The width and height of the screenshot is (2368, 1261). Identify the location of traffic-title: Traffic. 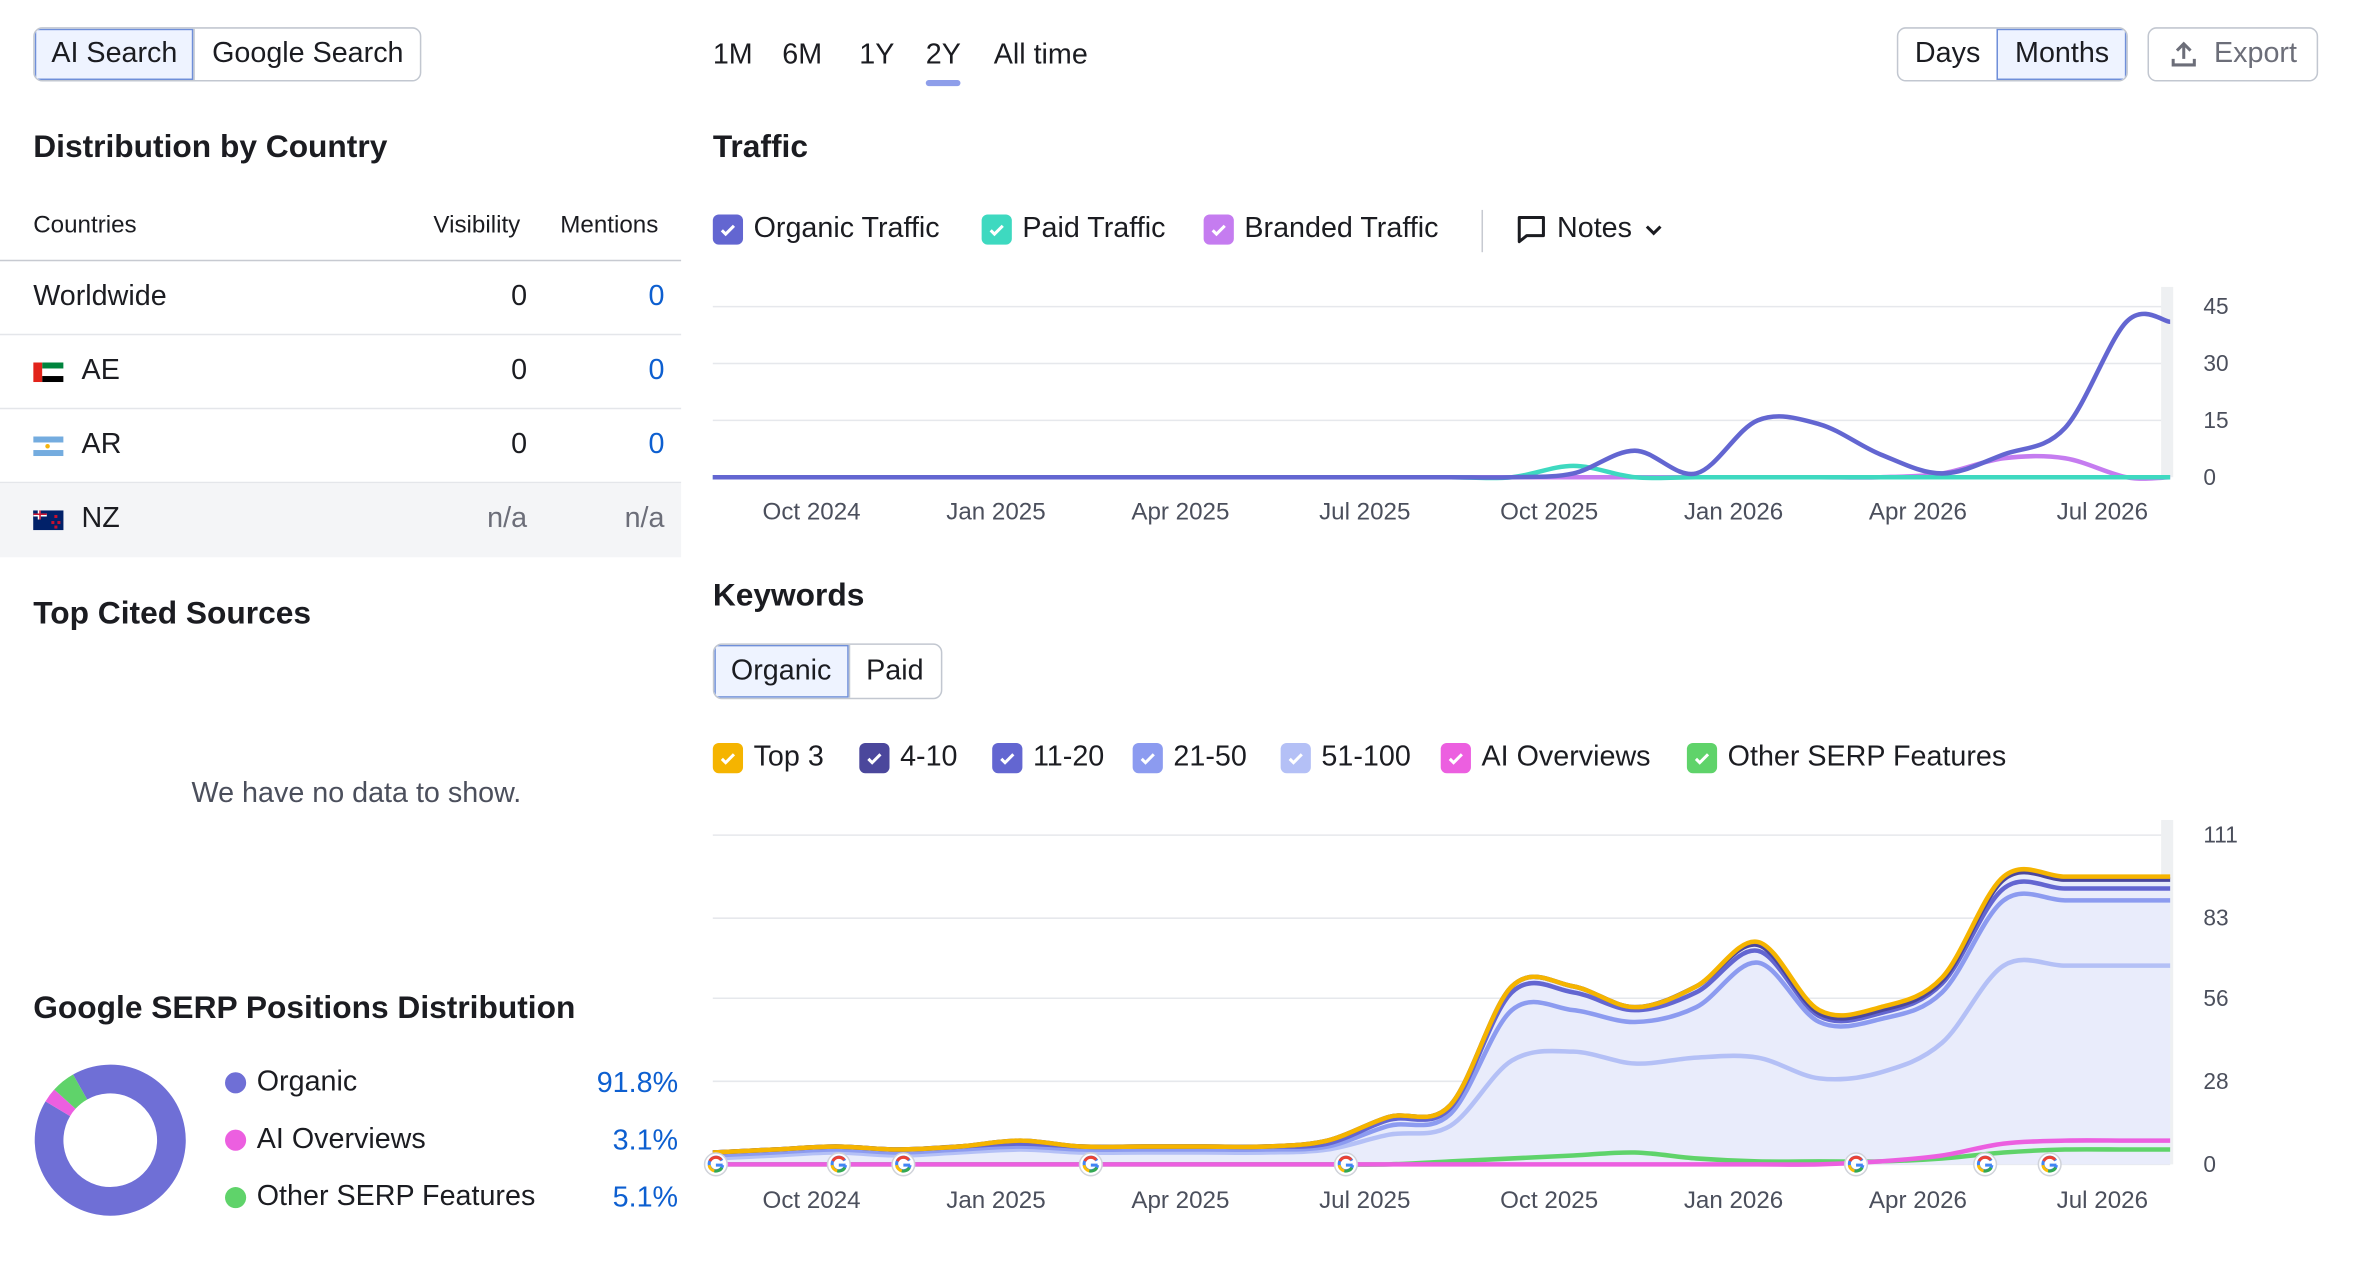
(760, 147).